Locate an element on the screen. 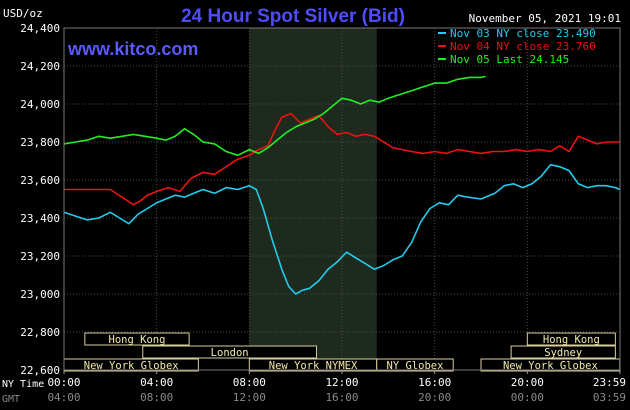 This screenshot has height=410, width=630. x-tick-label-ny: 04:00 is located at coordinates (156, 382).